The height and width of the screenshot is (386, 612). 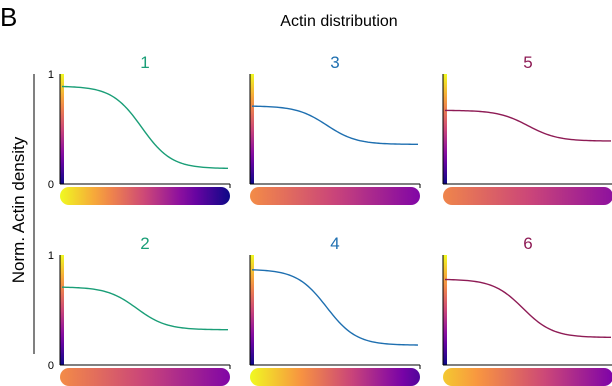 I want to click on panel-title: 2, so click(x=144, y=243).